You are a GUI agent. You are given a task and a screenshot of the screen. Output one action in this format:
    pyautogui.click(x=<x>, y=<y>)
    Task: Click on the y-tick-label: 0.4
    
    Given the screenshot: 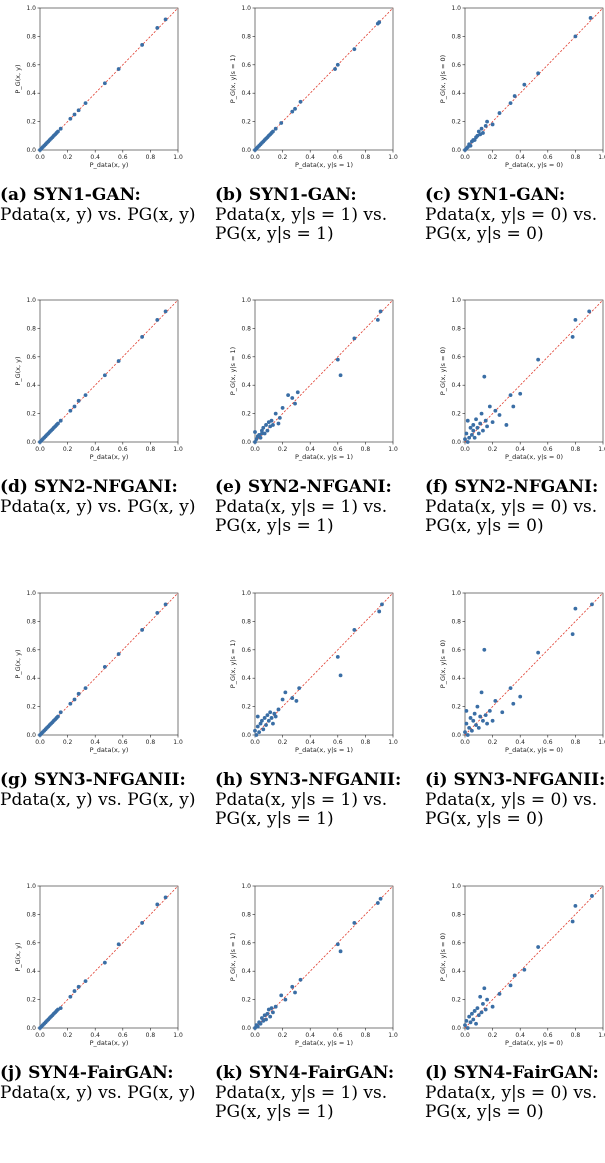 What is the action you would take?
    pyautogui.click(x=456, y=971)
    